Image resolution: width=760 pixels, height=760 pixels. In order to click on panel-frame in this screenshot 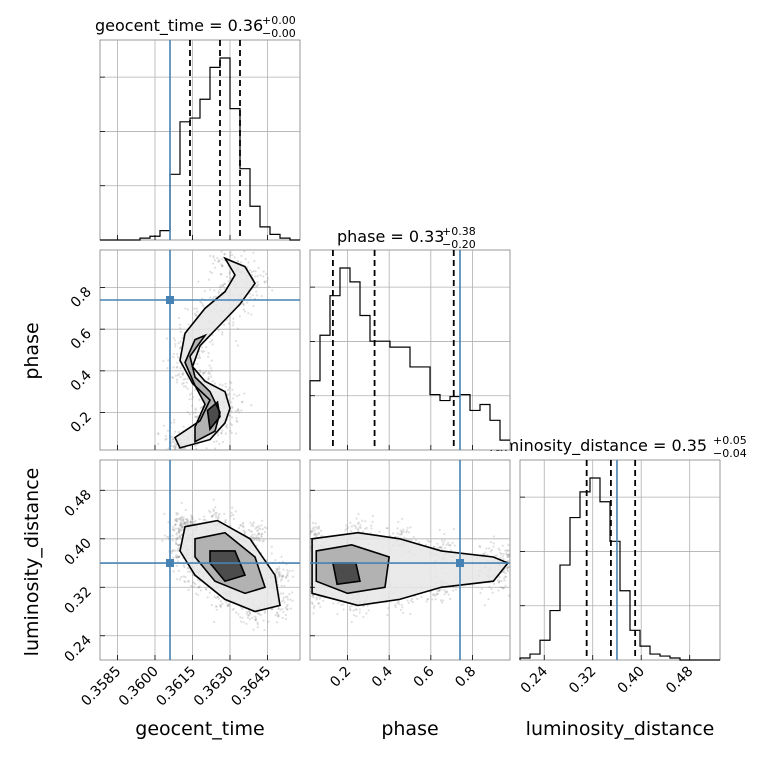, I will do `click(200, 140)`.